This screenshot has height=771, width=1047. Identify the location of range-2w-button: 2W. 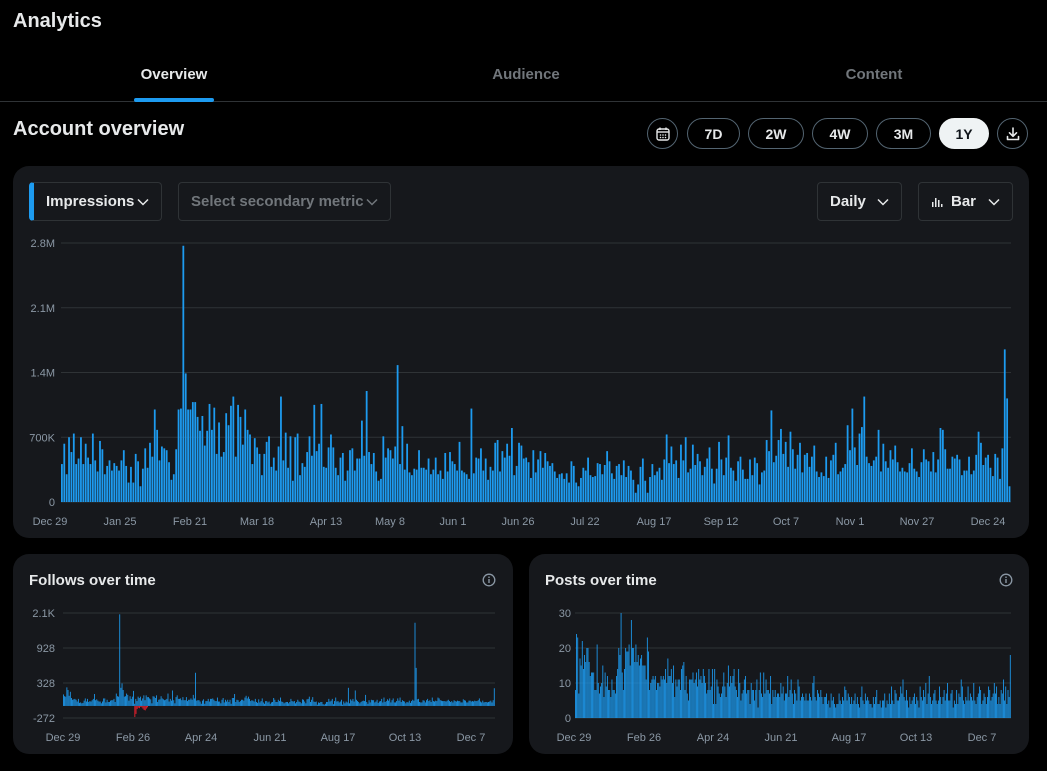
(776, 133).